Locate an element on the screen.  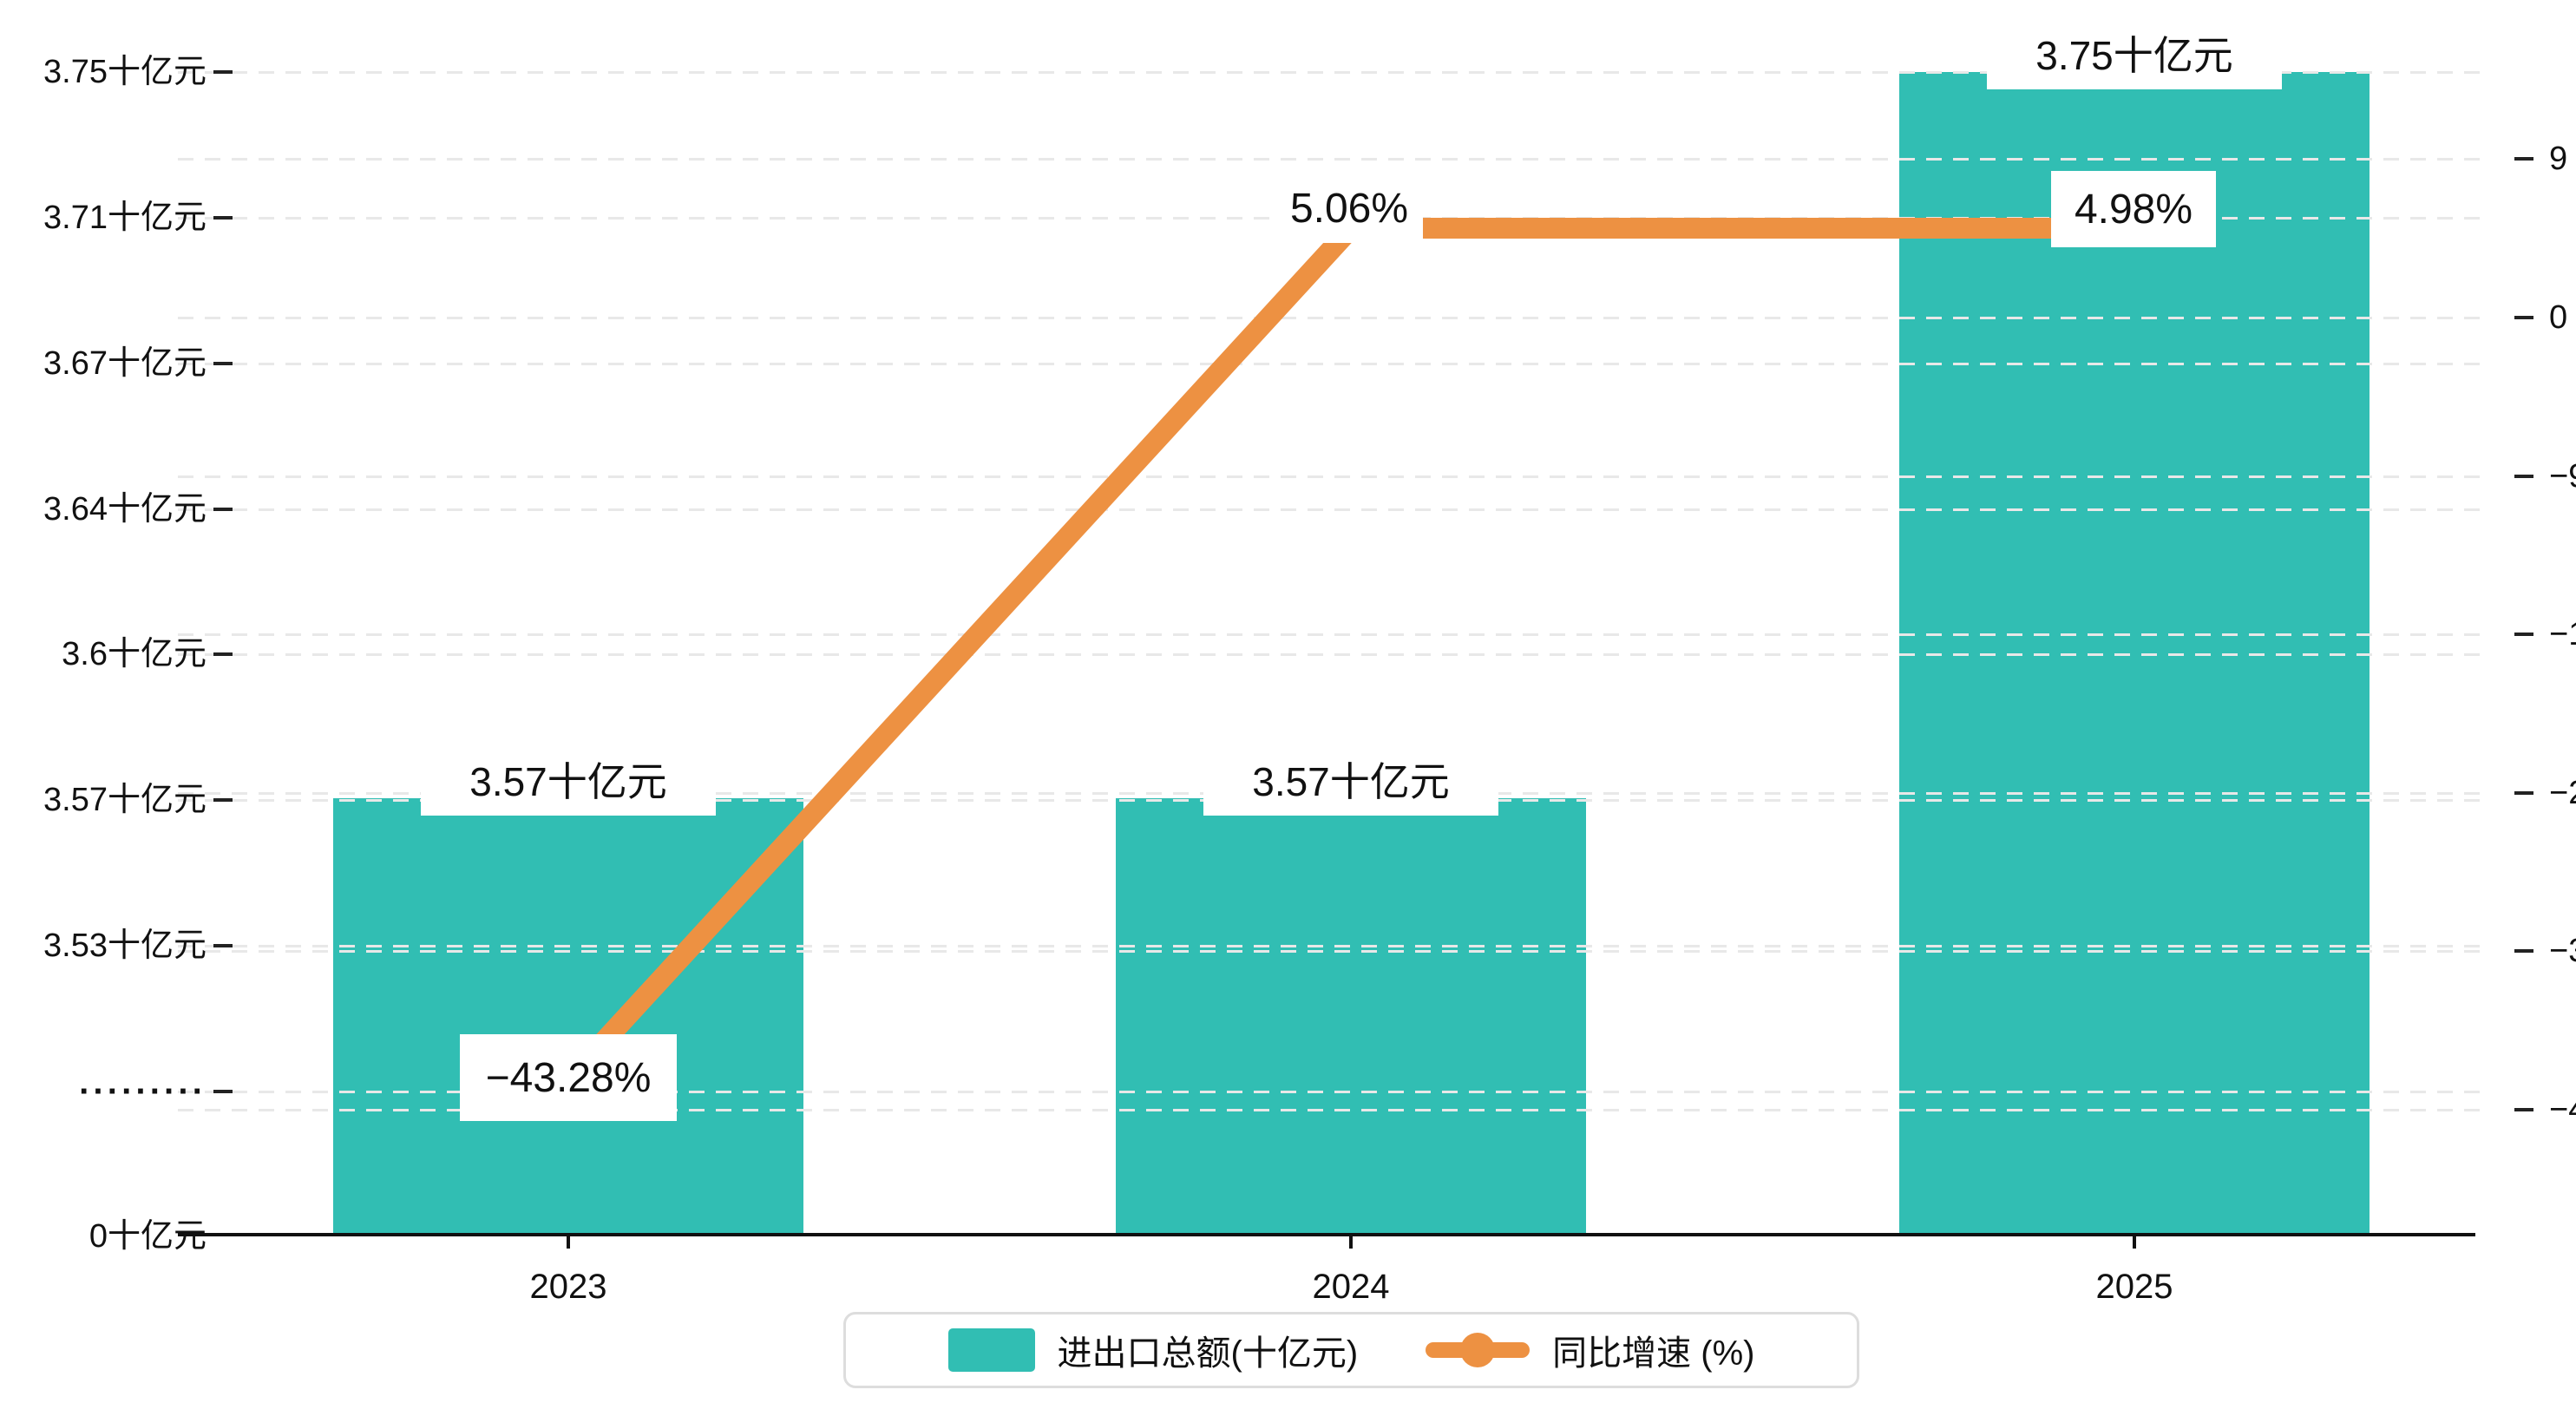
bar-value-label-2024: 3.57十亿元 is located at coordinates (1350, 780).